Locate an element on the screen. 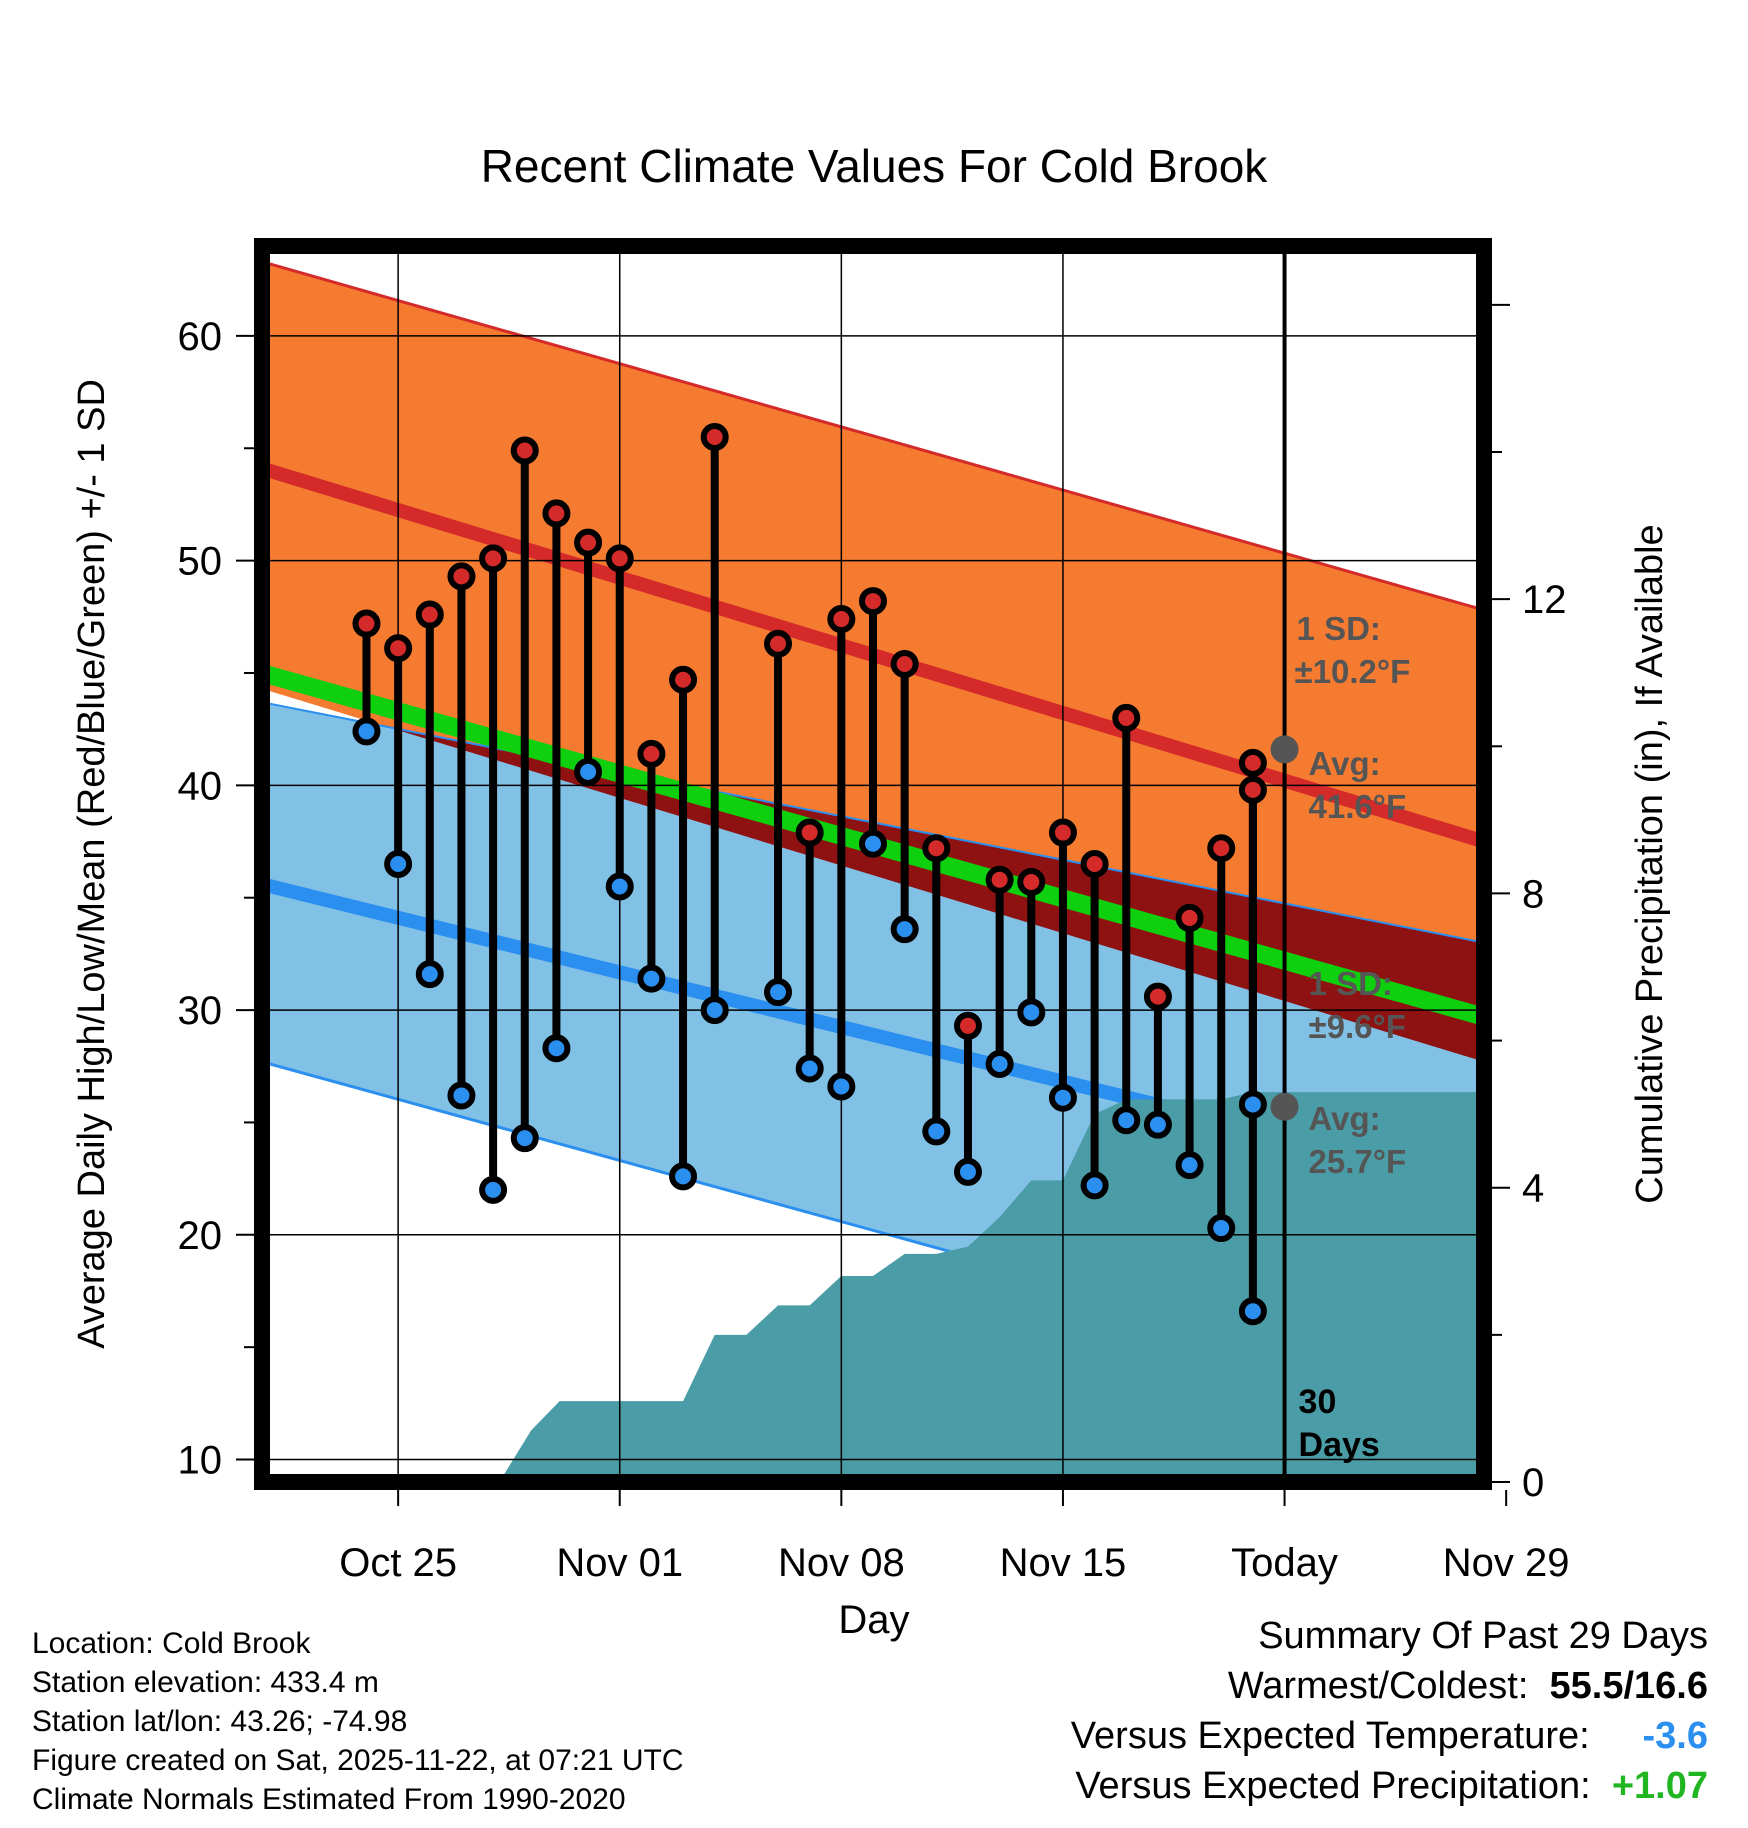  y-tick-label: 20 is located at coordinates (200, 1236).